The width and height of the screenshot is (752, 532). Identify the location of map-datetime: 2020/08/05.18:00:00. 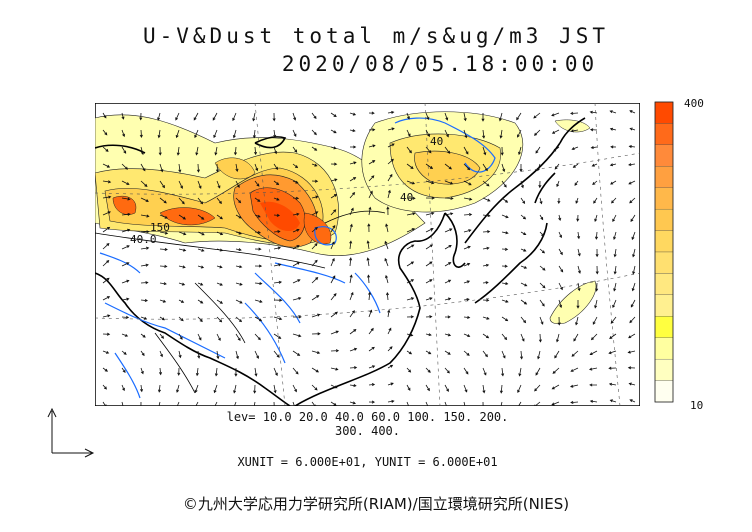
(440, 64).